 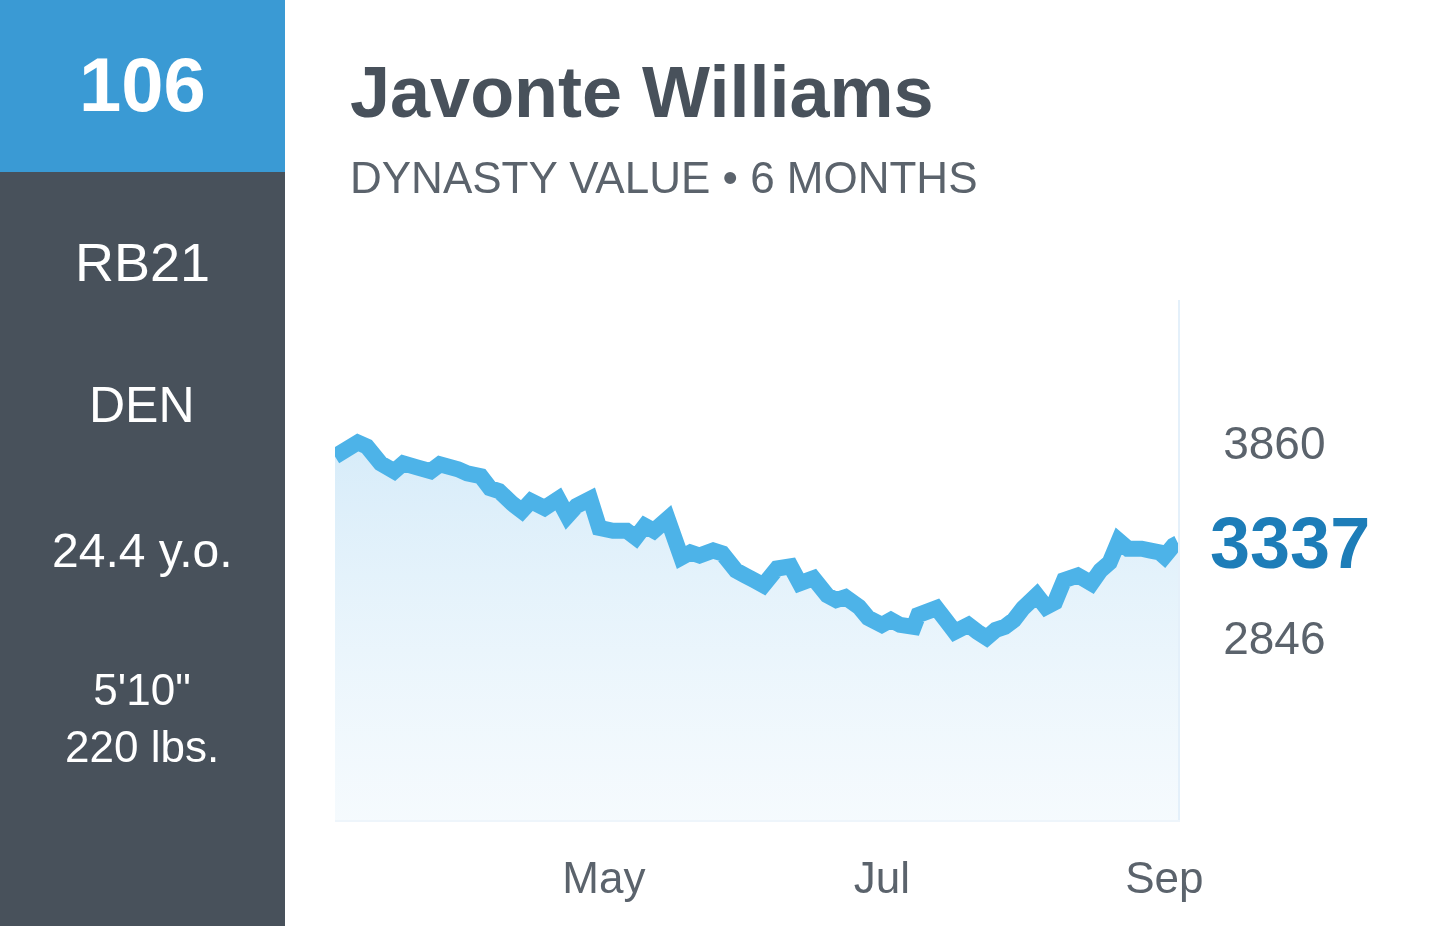 I want to click on text: 24.4 y.o., so click(x=142, y=550).